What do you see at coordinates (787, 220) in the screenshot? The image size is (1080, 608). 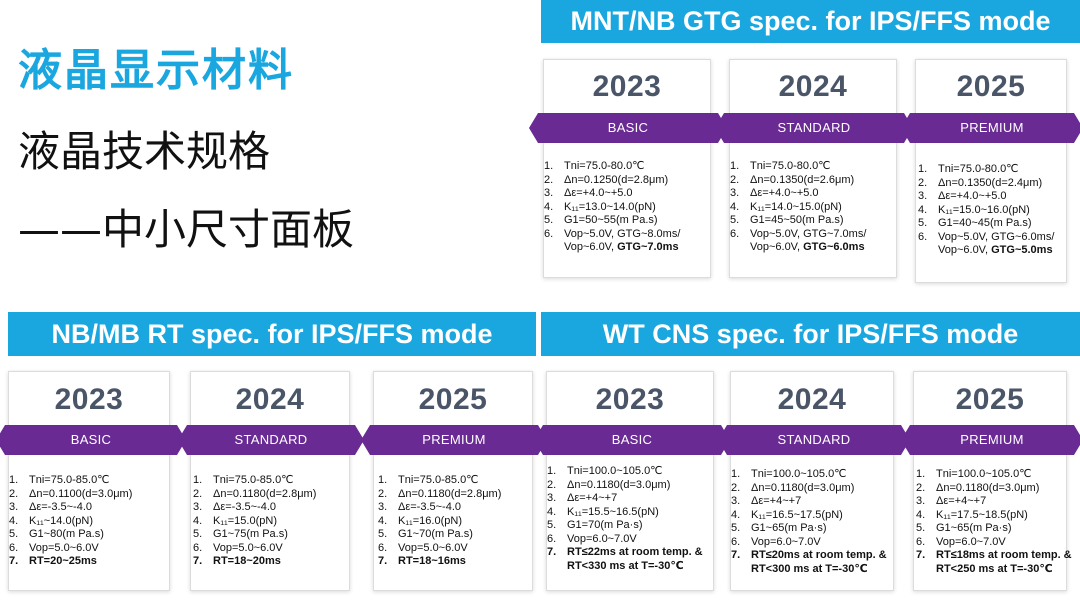 I see `spec-item: 5. G1=45~50(m Pa.s)` at bounding box center [787, 220].